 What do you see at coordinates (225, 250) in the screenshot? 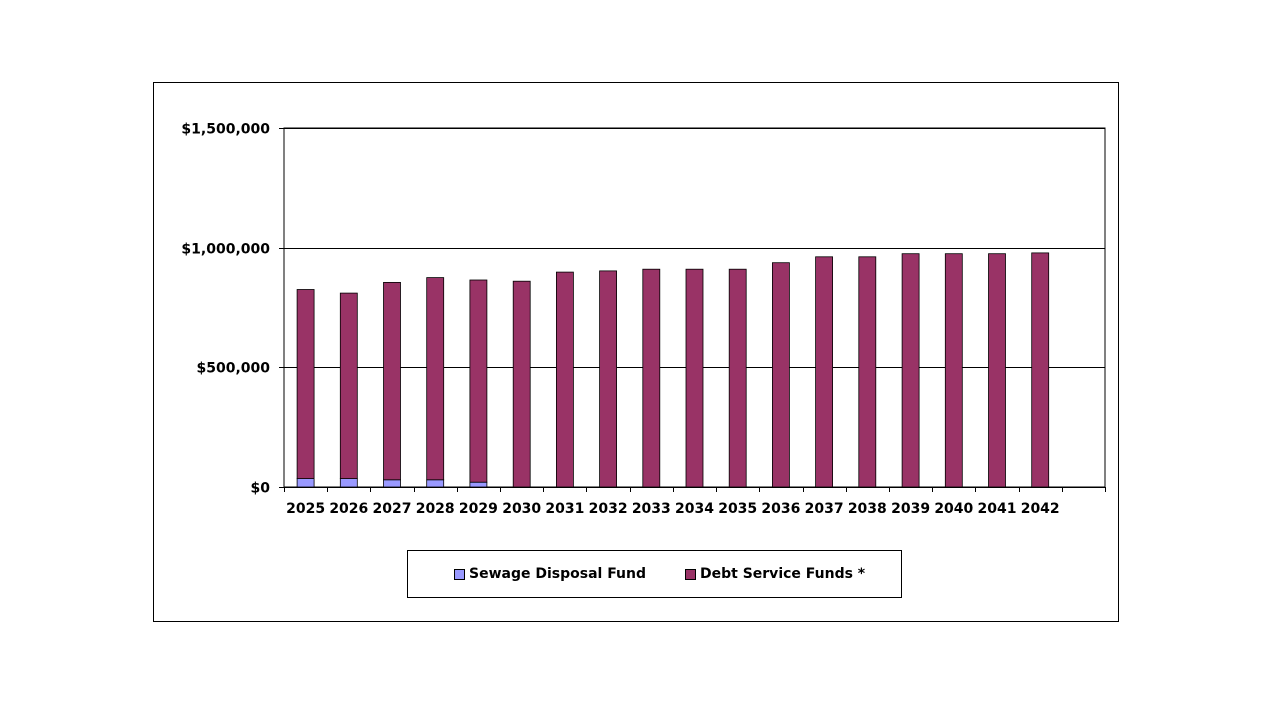
I see `y-tick-label: $1,000,000` at bounding box center [225, 250].